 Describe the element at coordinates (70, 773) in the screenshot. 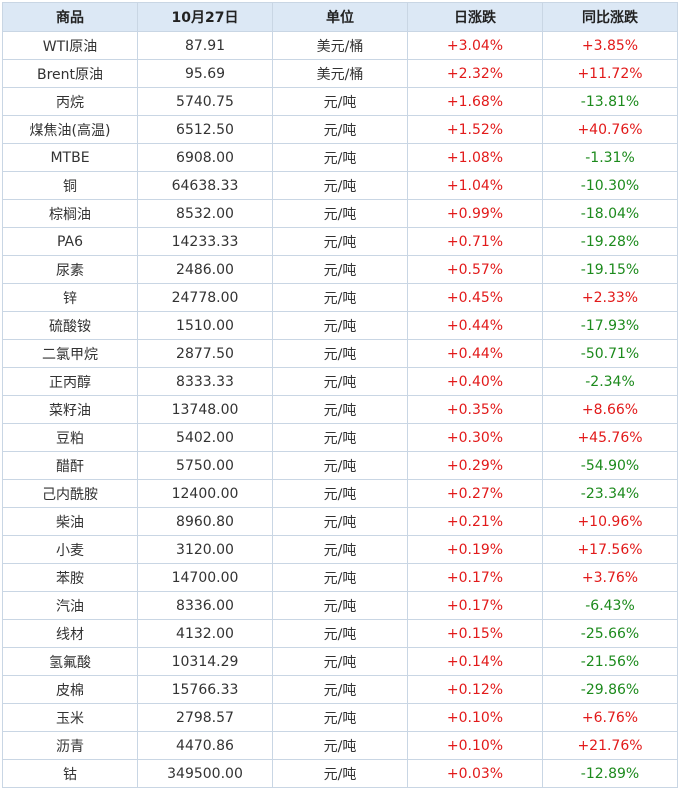

I see `table-cell: 钴` at that location.